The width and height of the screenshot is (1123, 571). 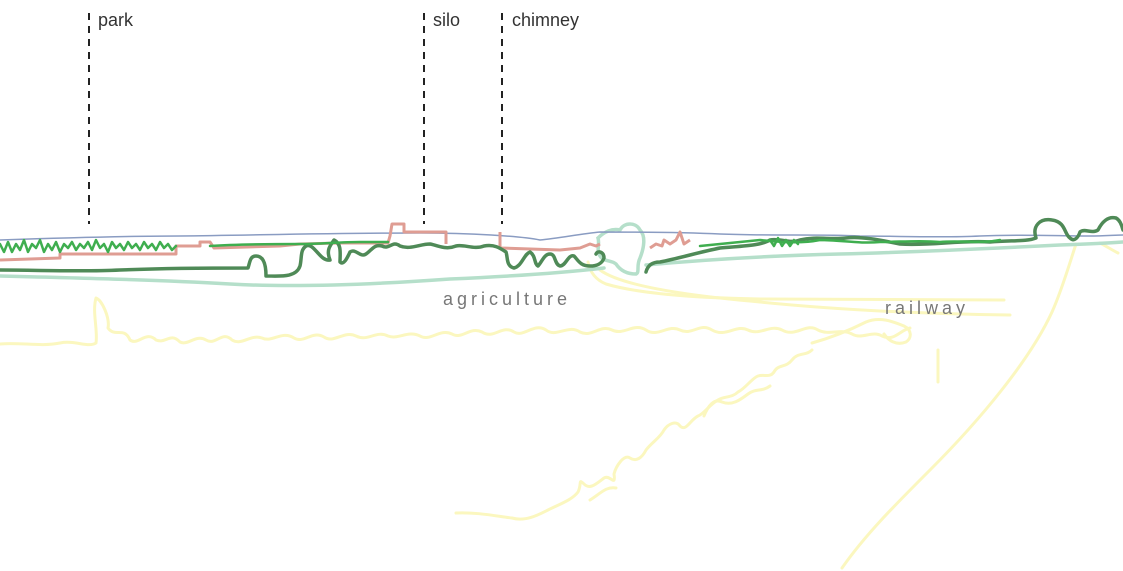 What do you see at coordinates (446, 20) in the screenshot?
I see `silo-label: silo` at bounding box center [446, 20].